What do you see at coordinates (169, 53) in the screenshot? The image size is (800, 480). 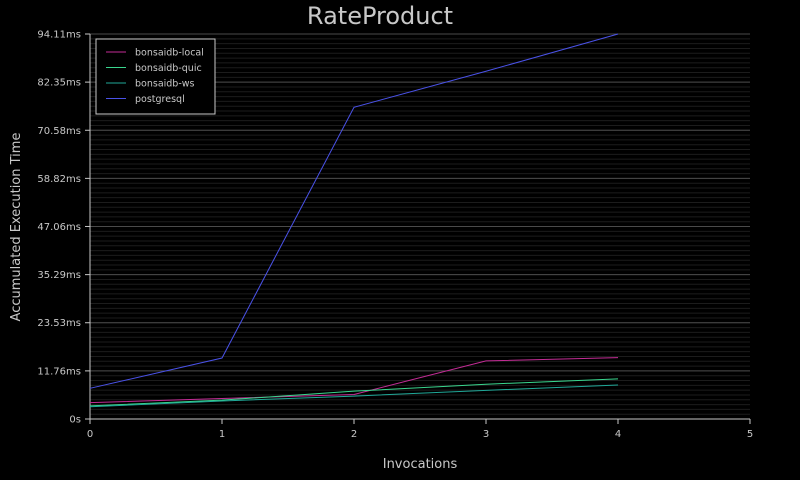 I see `legend-label-bonsaidb-local: bonsaidb-local` at bounding box center [169, 53].